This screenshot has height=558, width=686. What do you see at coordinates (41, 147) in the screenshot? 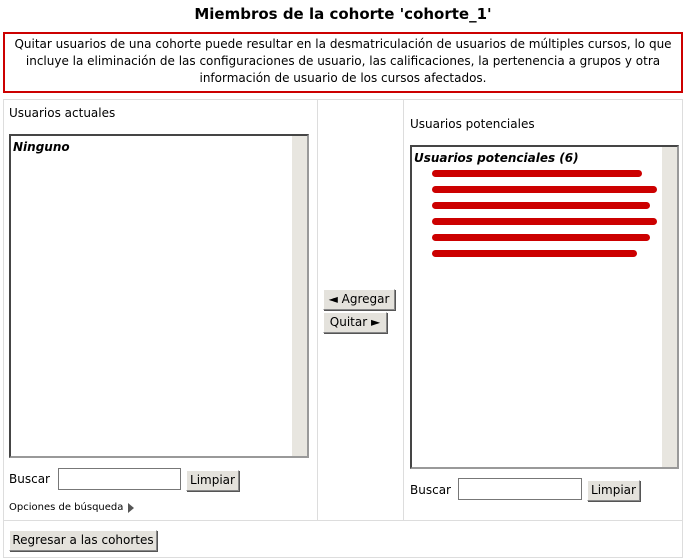
I see `empty: Ninguno` at bounding box center [41, 147].